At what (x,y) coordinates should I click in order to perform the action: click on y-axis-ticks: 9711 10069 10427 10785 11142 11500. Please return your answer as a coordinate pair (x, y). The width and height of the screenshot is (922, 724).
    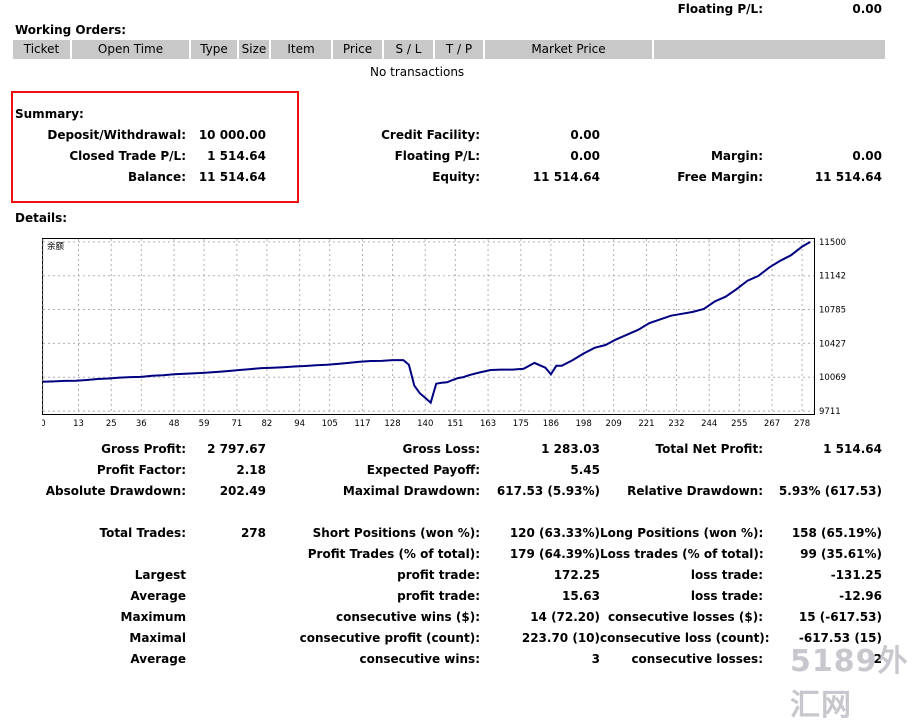
    Looking at the image, I should click on (832, 327).